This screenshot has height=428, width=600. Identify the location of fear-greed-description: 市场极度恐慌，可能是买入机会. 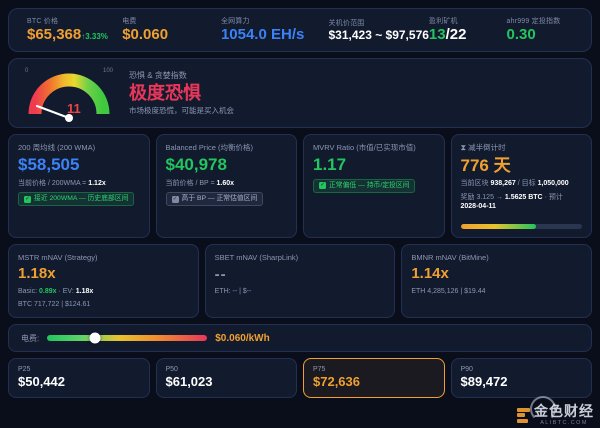
(181, 111).